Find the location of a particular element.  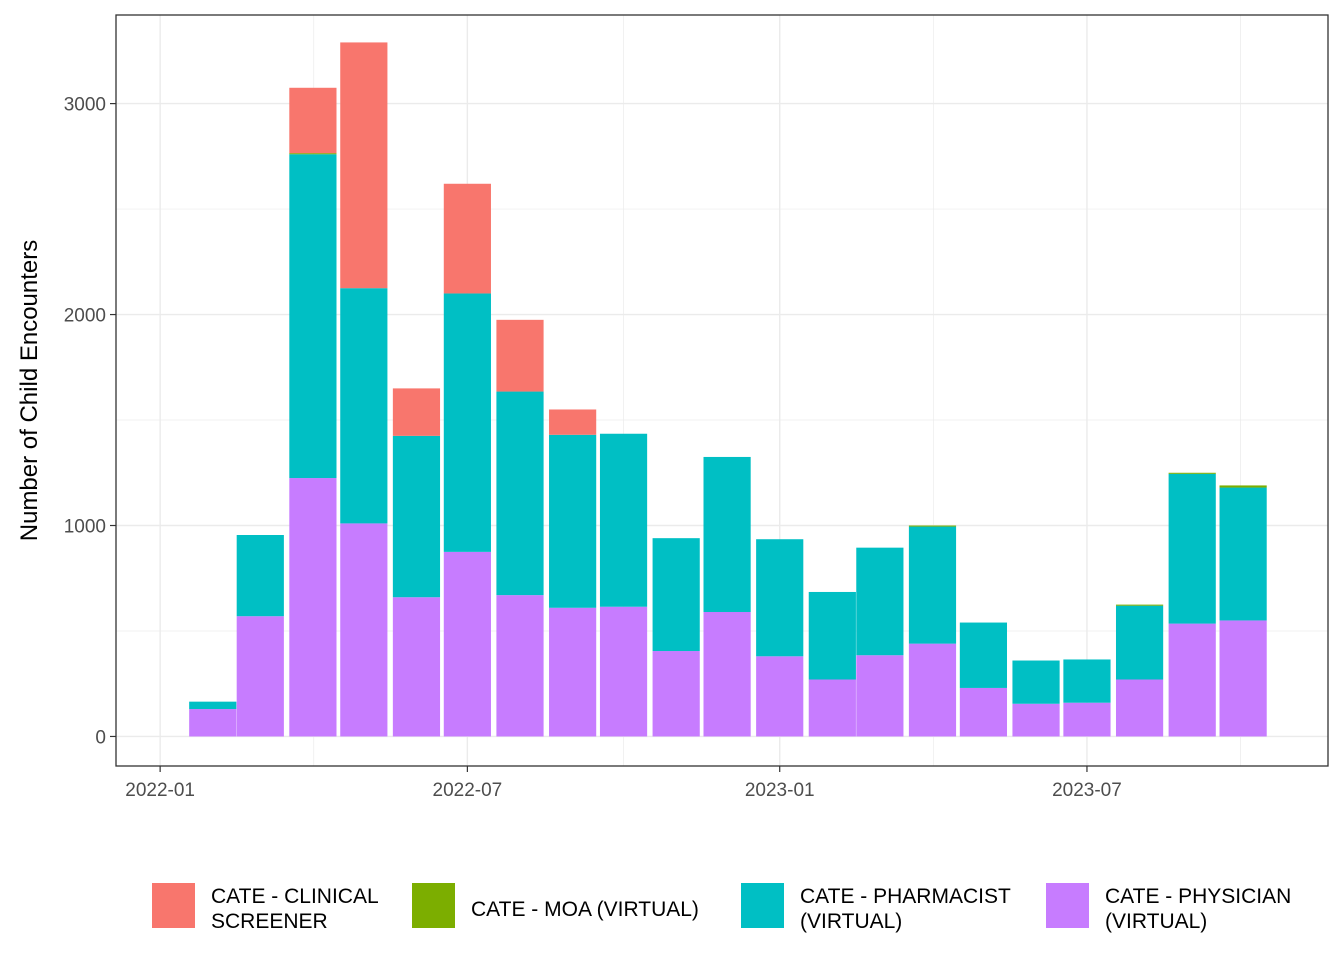

y-axis-title: Number of Child Encounters is located at coordinates (29, 390).